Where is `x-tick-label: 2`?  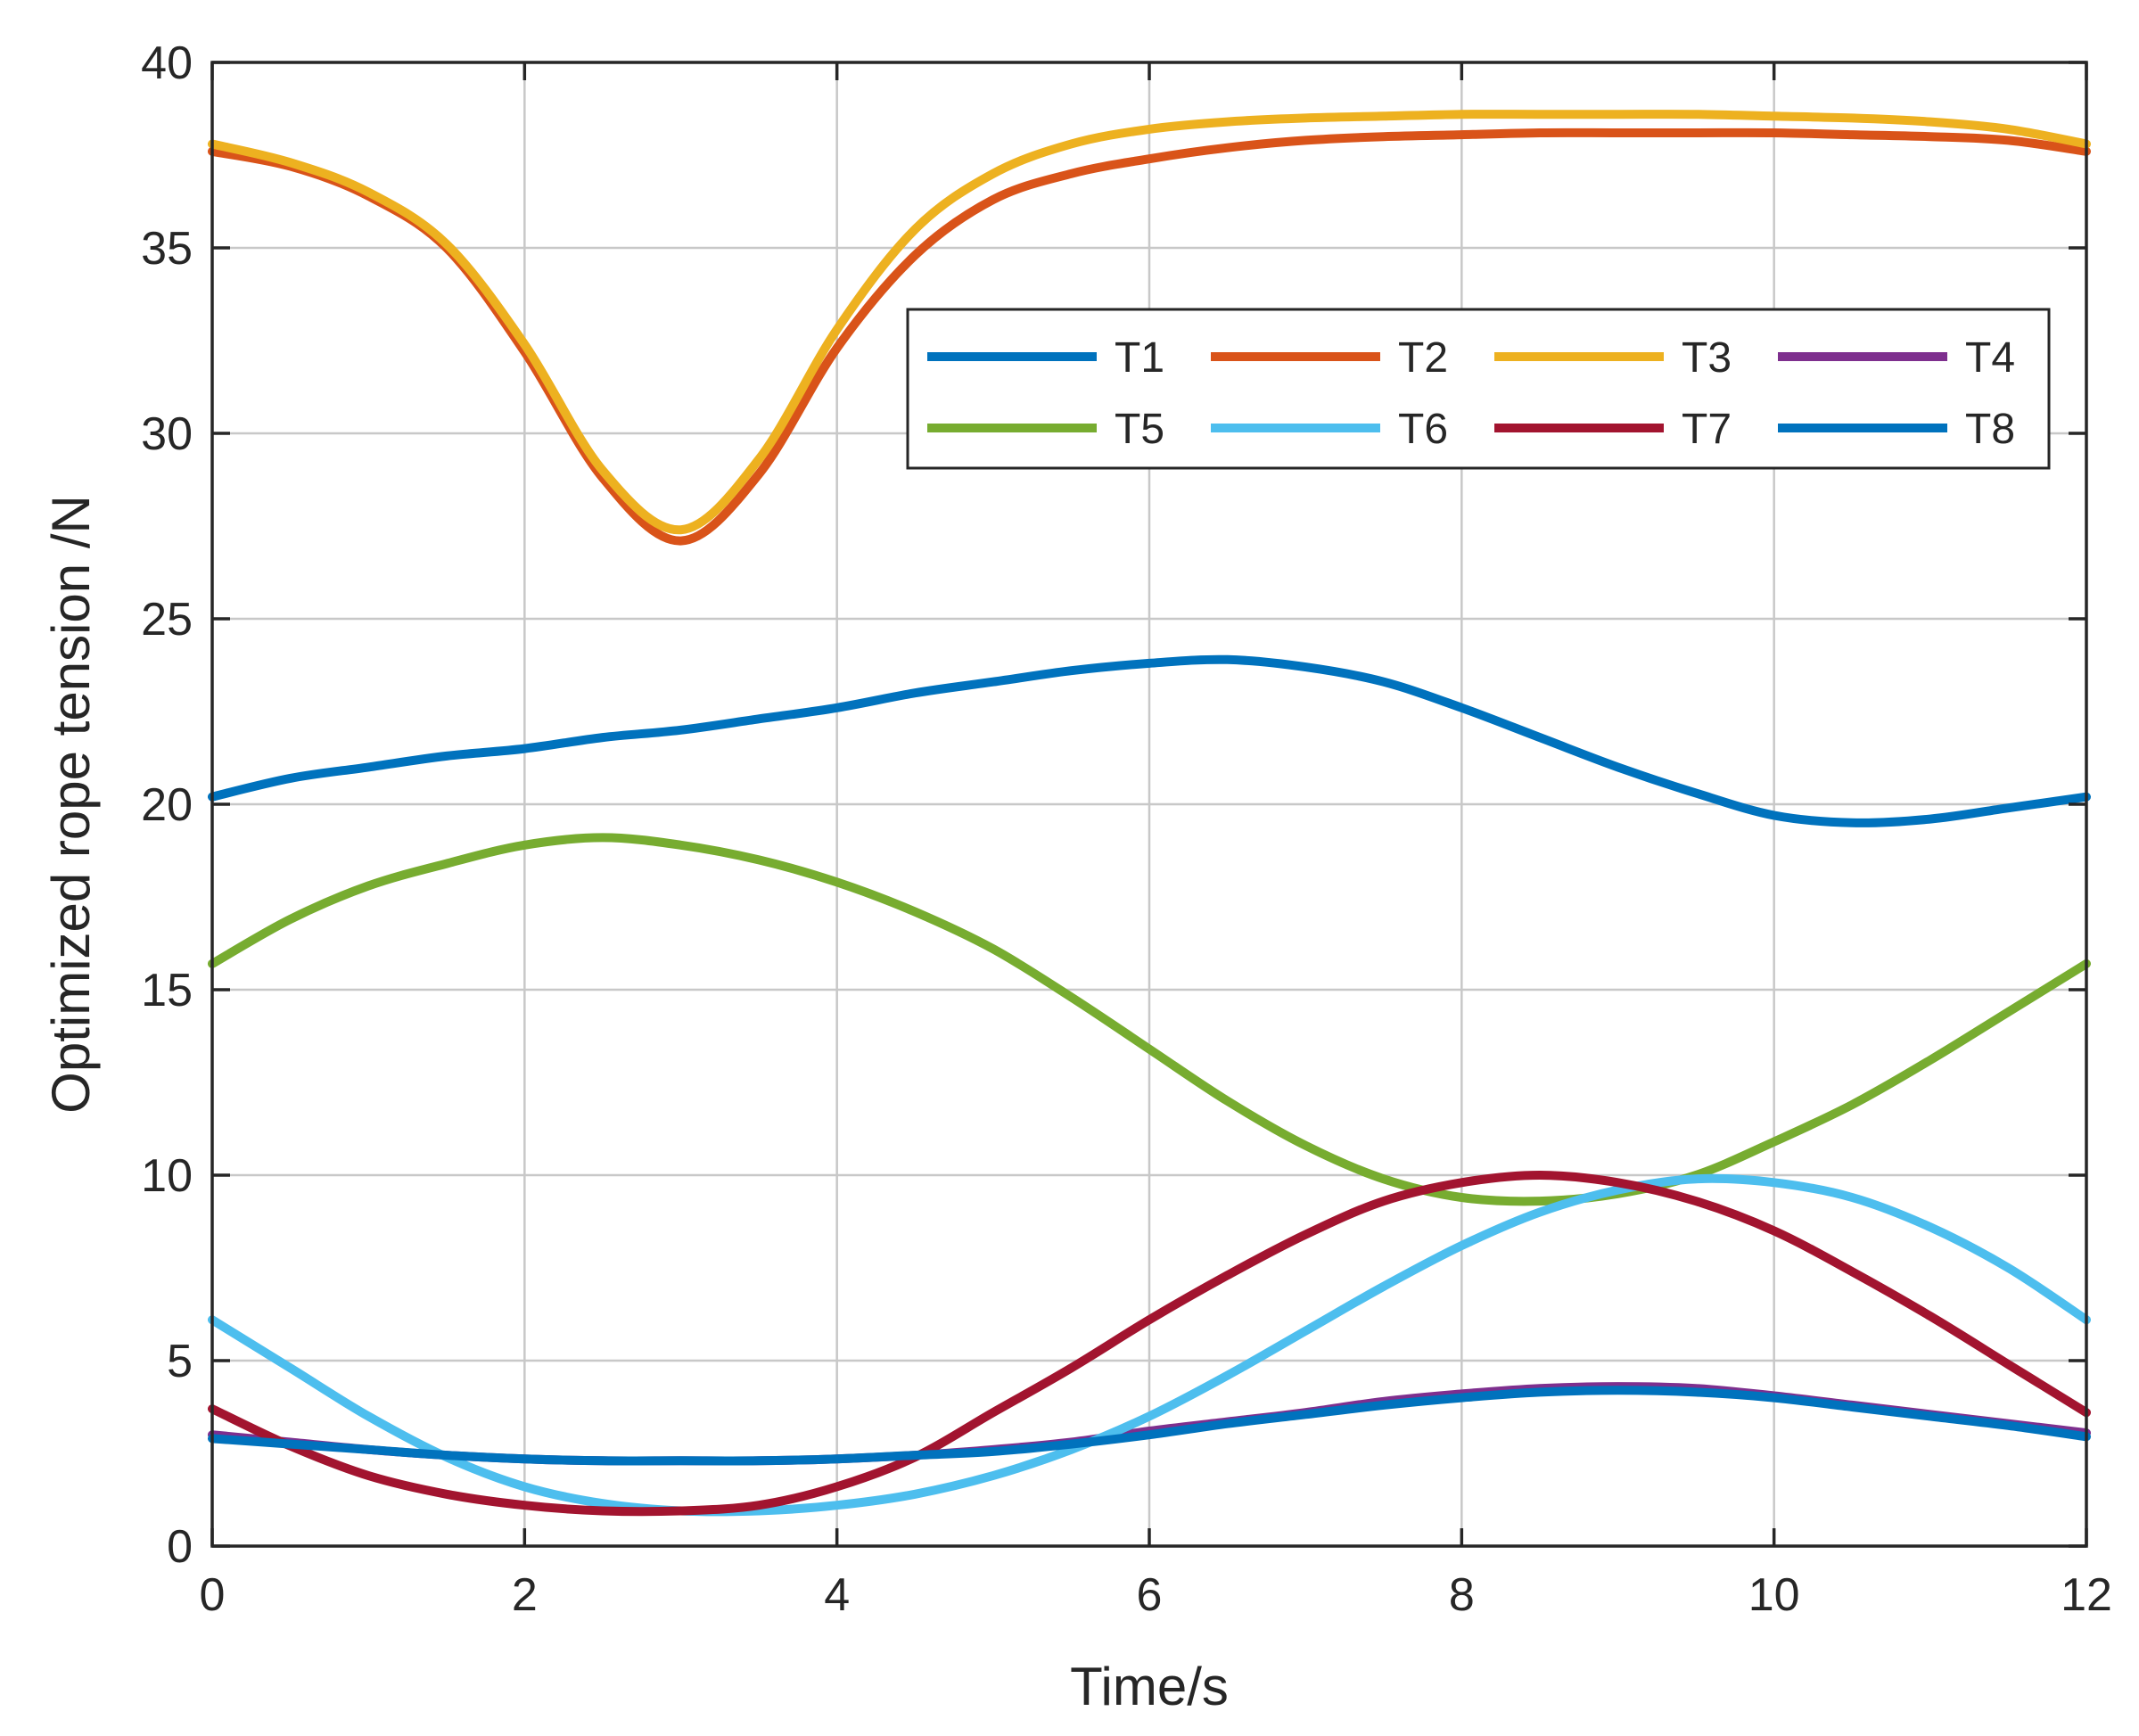 x-tick-label: 2 is located at coordinates (525, 1595).